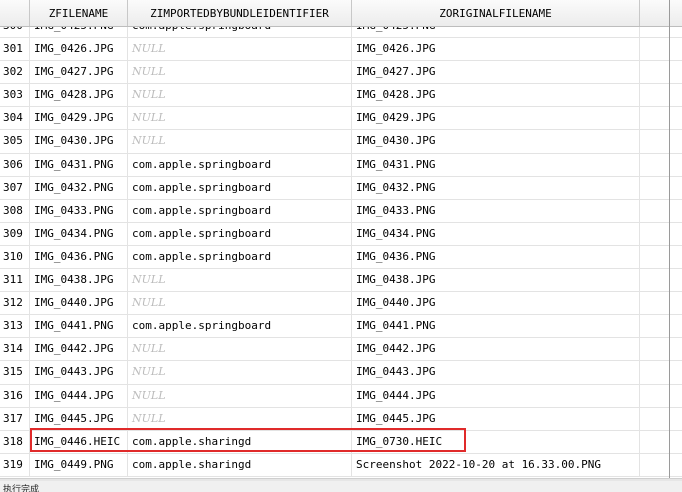  I want to click on cell-zoriginalfilename: IMG_0429.JPG, so click(496, 118).